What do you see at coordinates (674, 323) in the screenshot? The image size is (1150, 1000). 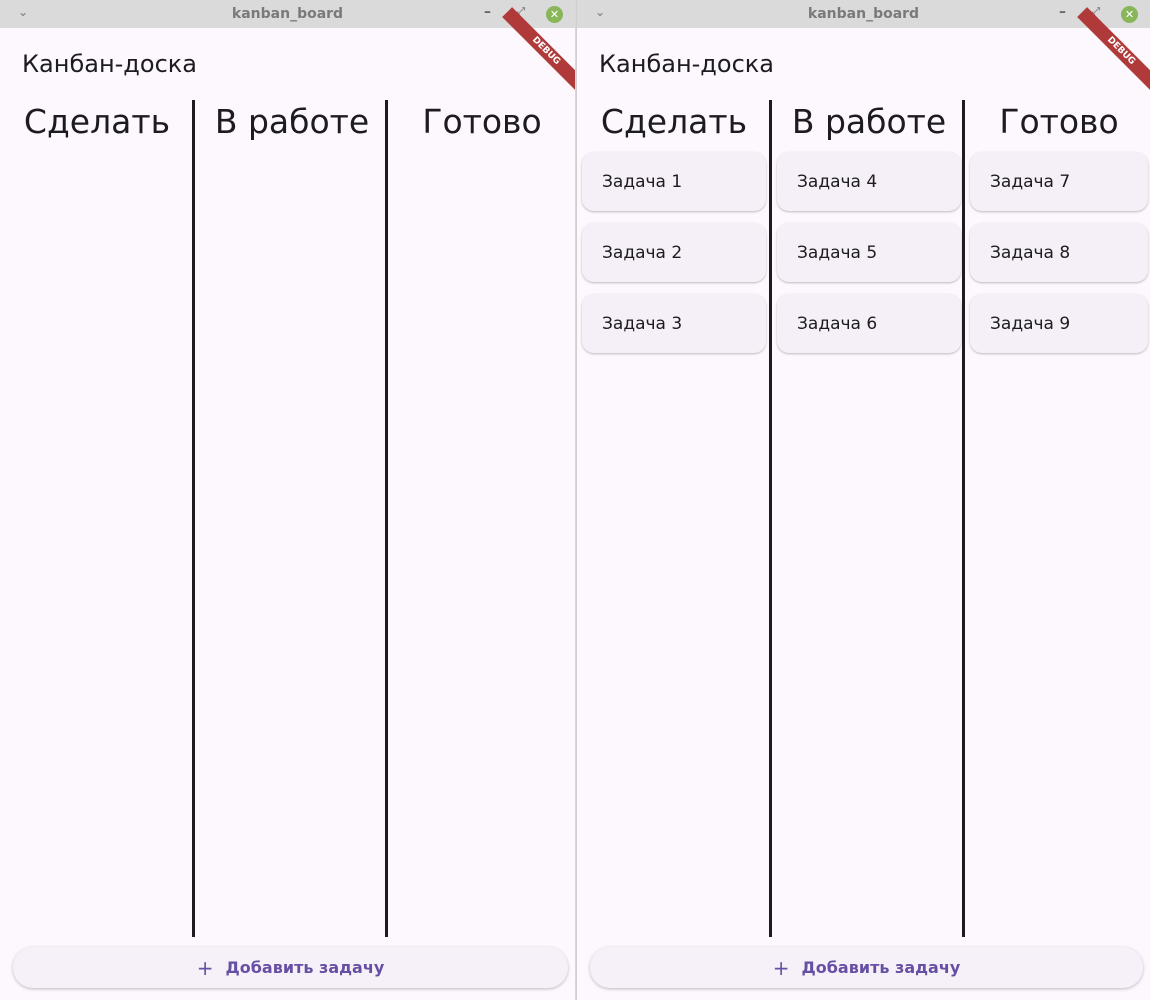 I see `task-card: Задача 3` at bounding box center [674, 323].